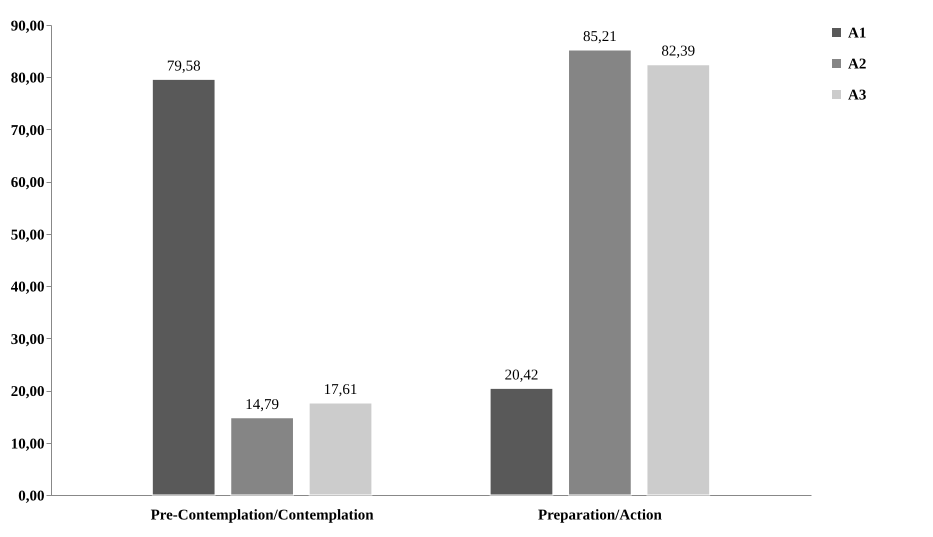  I want to click on data-label: 82,39, so click(678, 52).